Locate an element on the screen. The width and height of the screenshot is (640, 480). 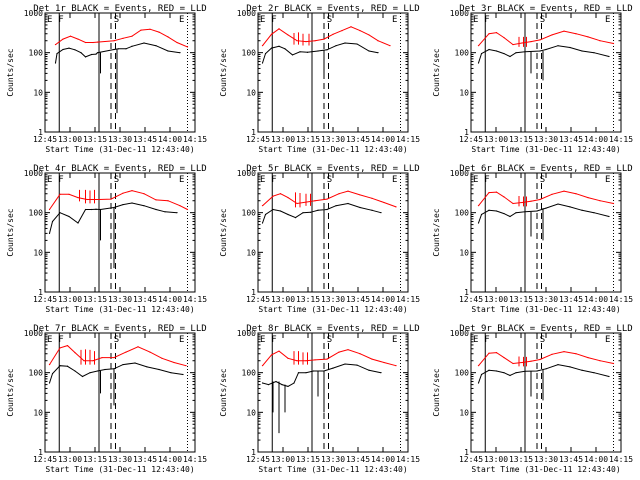
x-tick-label: 14:00 is located at coordinates (596, 139).